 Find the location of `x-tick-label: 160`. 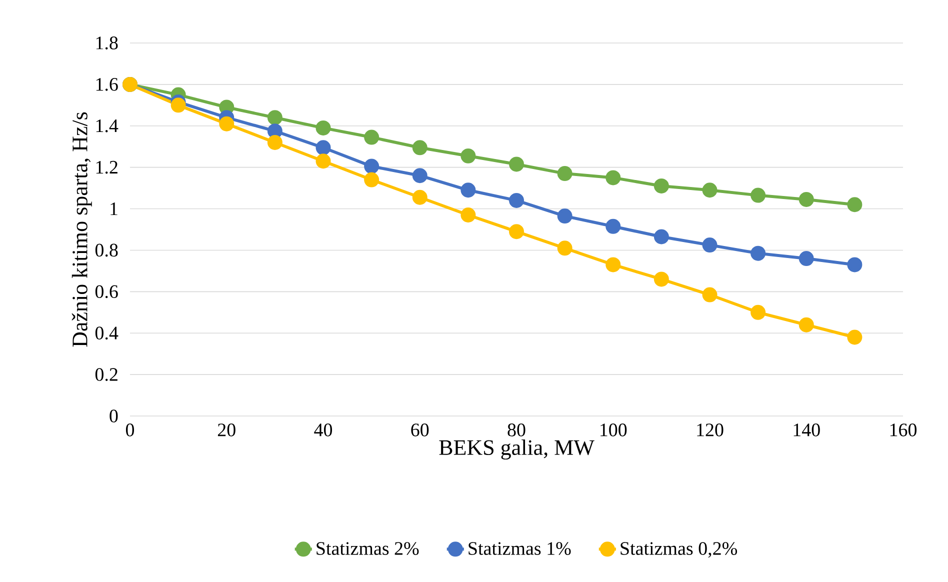

x-tick-label: 160 is located at coordinates (903, 430).